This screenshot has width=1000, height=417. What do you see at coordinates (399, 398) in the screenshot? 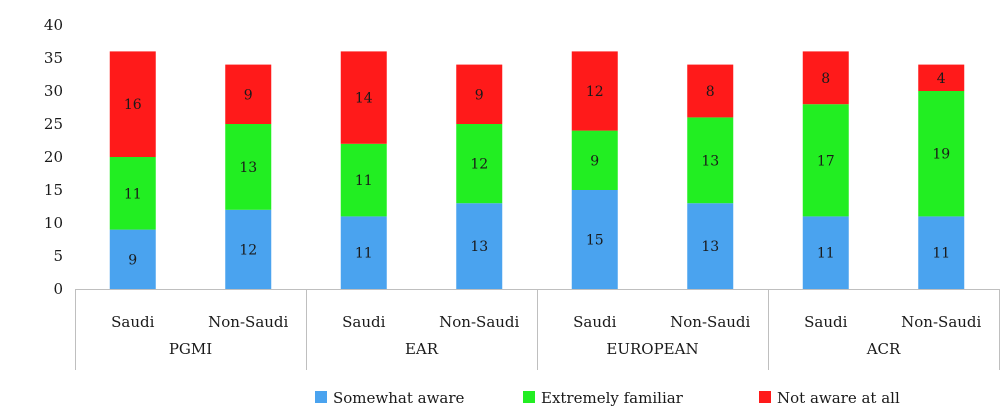
I see `legend-label: Somewhat aware` at bounding box center [399, 398].